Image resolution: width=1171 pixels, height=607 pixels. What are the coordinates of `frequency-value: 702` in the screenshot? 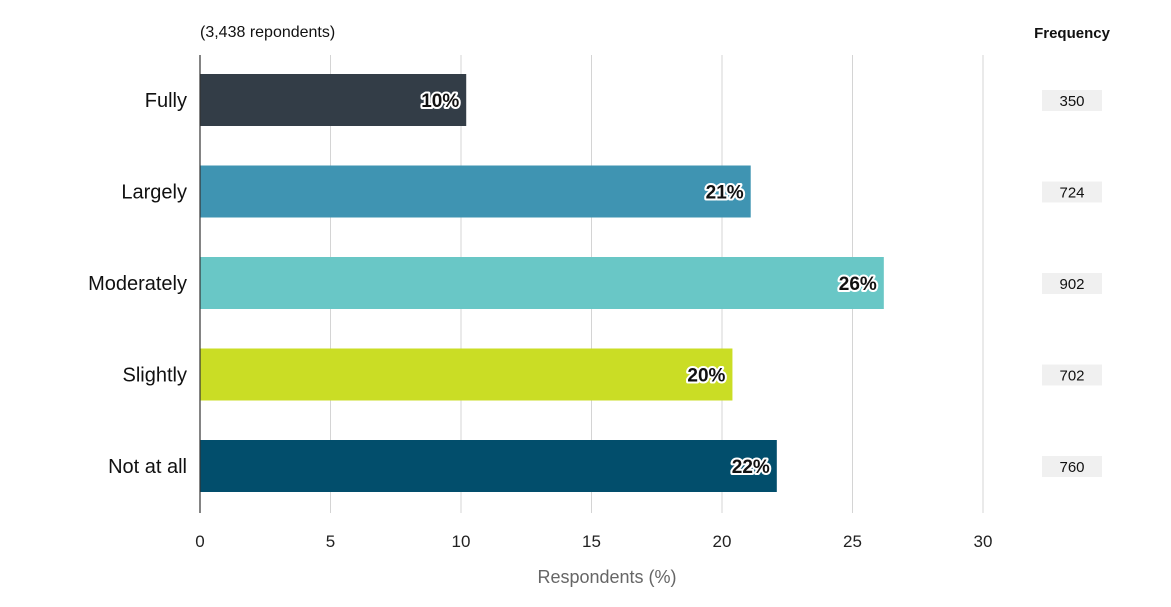 It's located at (1071, 376).